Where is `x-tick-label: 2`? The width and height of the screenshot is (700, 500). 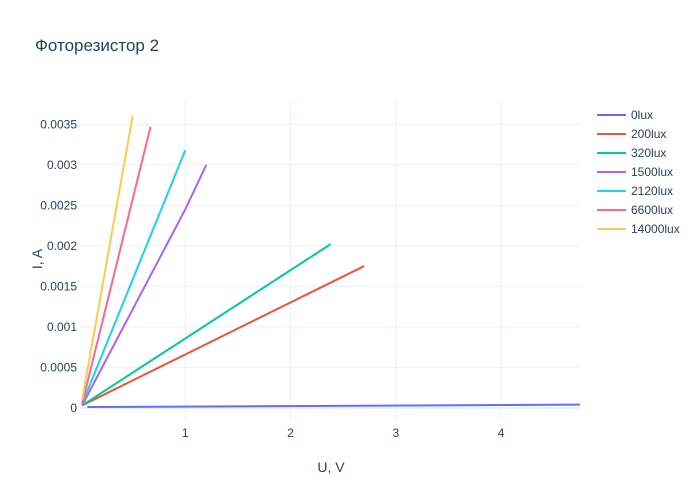
x-tick-label: 2 is located at coordinates (290, 433).